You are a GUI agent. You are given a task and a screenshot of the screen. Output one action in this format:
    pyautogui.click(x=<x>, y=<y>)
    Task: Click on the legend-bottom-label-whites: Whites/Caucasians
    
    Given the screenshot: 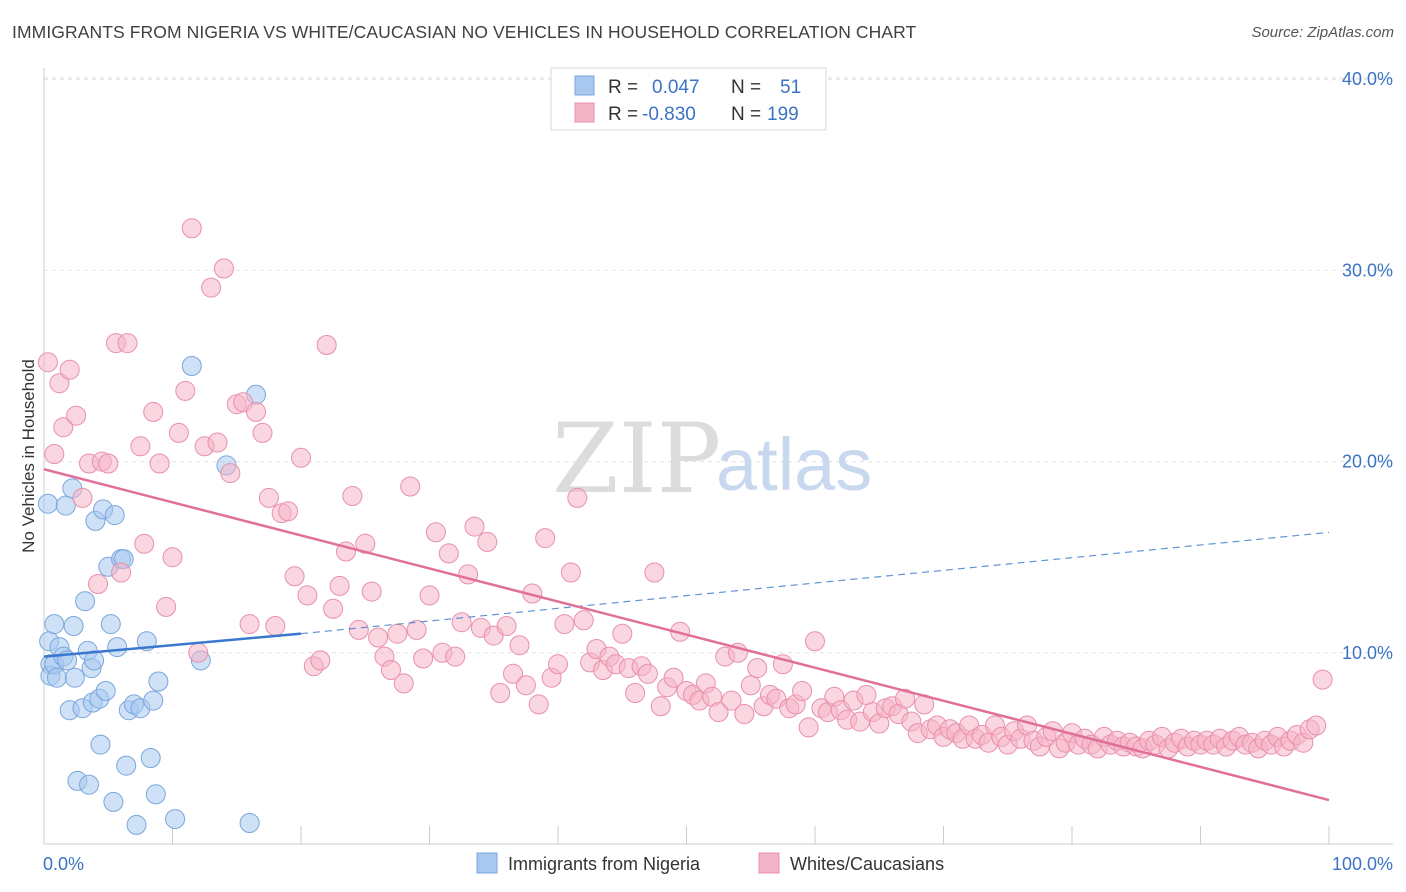 What is the action you would take?
    pyautogui.click(x=867, y=864)
    